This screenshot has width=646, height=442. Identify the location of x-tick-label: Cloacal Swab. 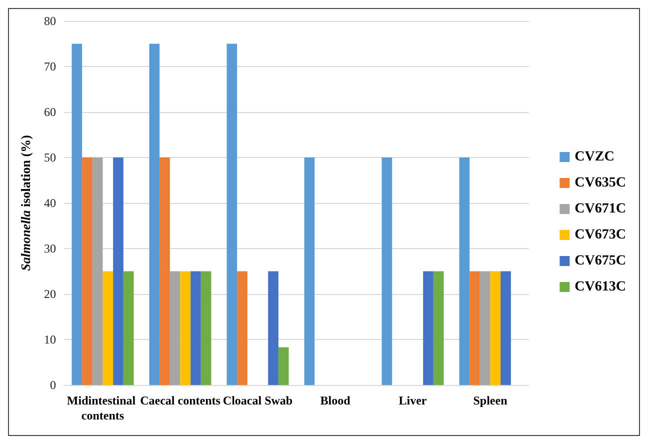
(257, 401).